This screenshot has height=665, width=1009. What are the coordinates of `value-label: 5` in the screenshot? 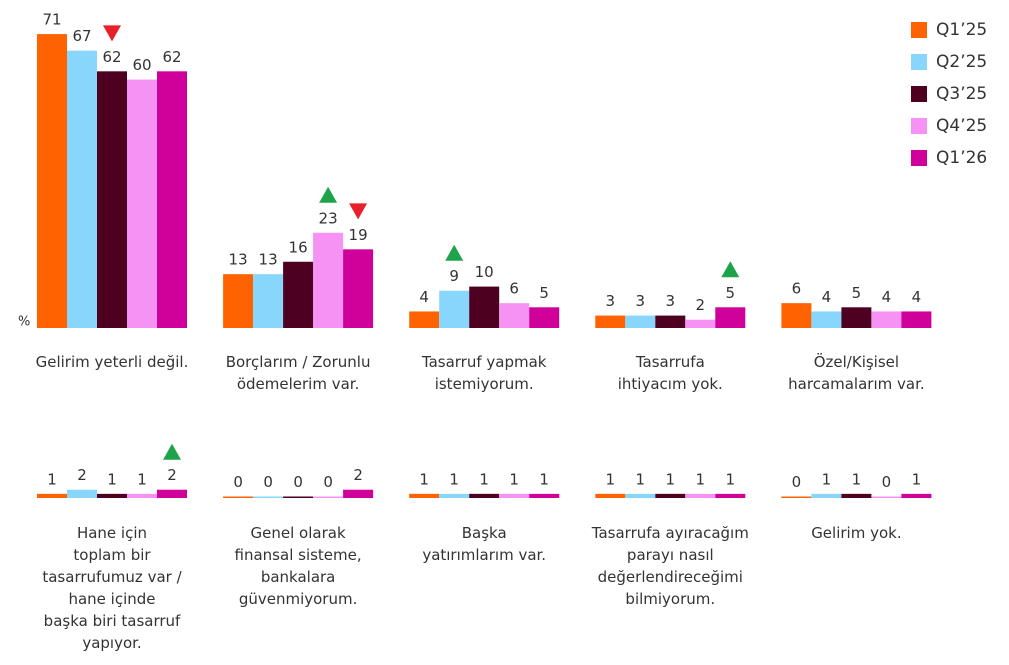 It's located at (731, 293).